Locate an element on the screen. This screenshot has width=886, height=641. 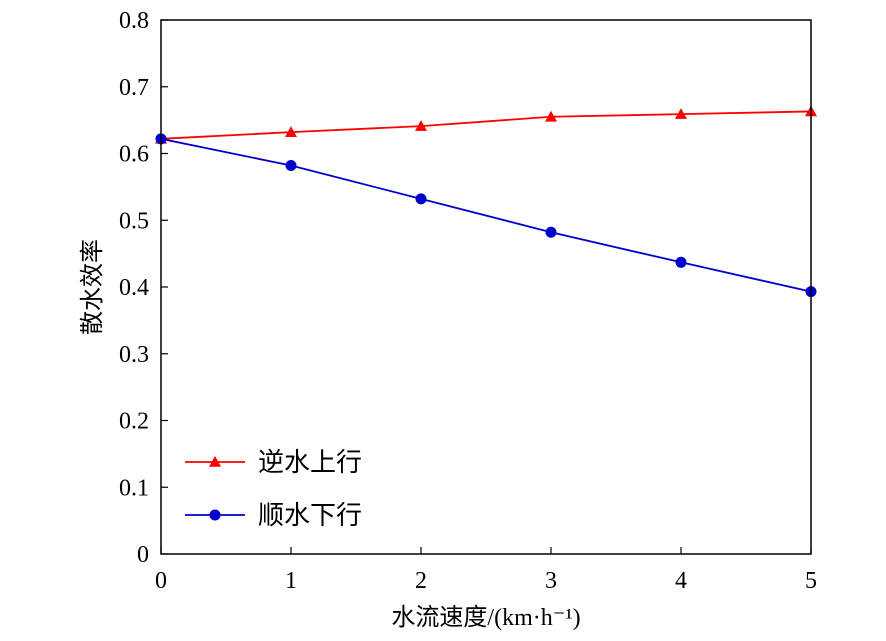
x-tick-label: 2 is located at coordinates (421, 581).